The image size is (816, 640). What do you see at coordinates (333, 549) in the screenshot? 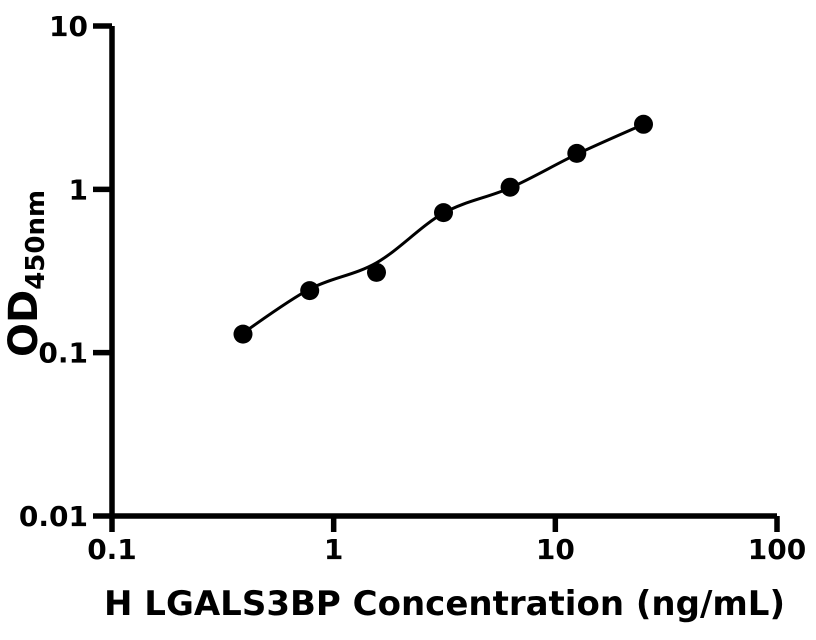
I see `x-tick-label: 1` at bounding box center [333, 549].